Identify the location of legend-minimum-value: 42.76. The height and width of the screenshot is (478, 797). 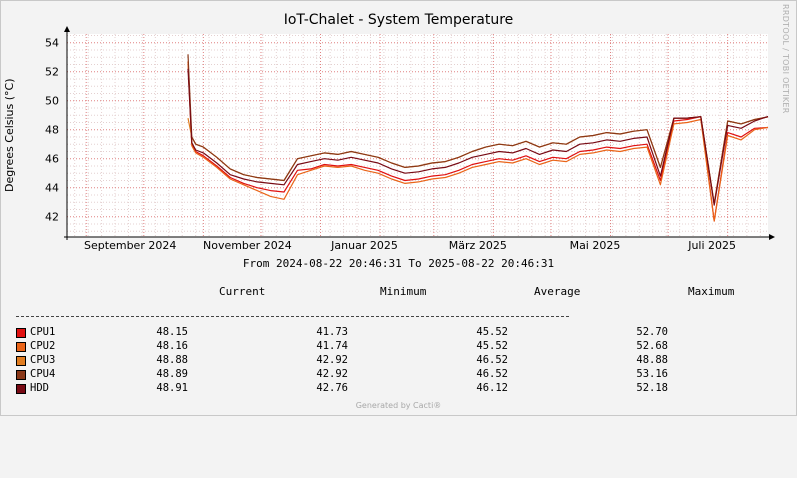
(332, 388).